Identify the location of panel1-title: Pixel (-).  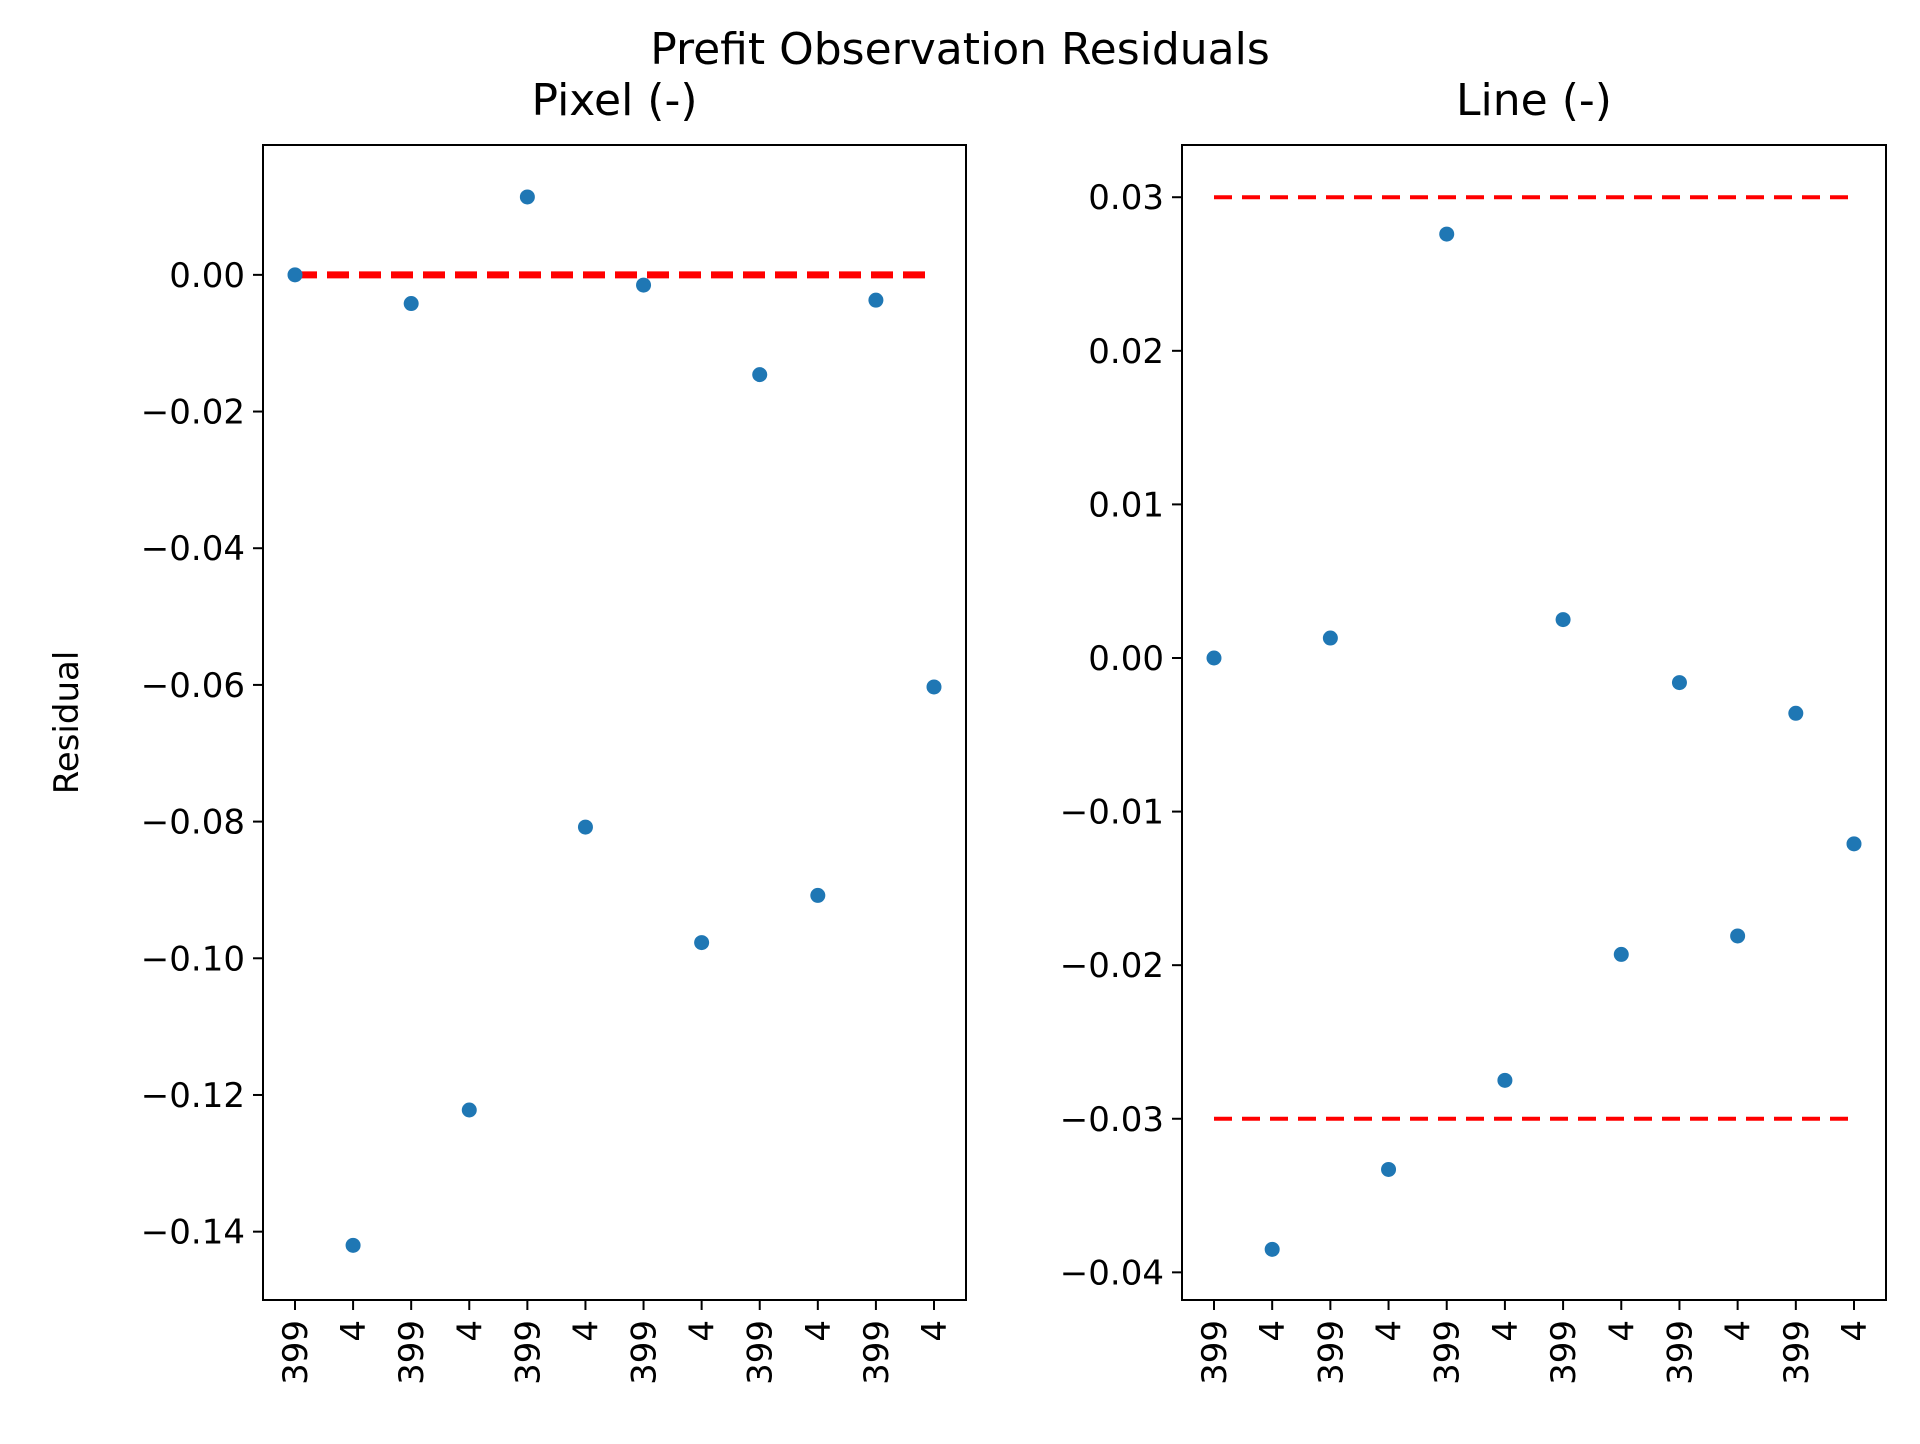
(615, 100).